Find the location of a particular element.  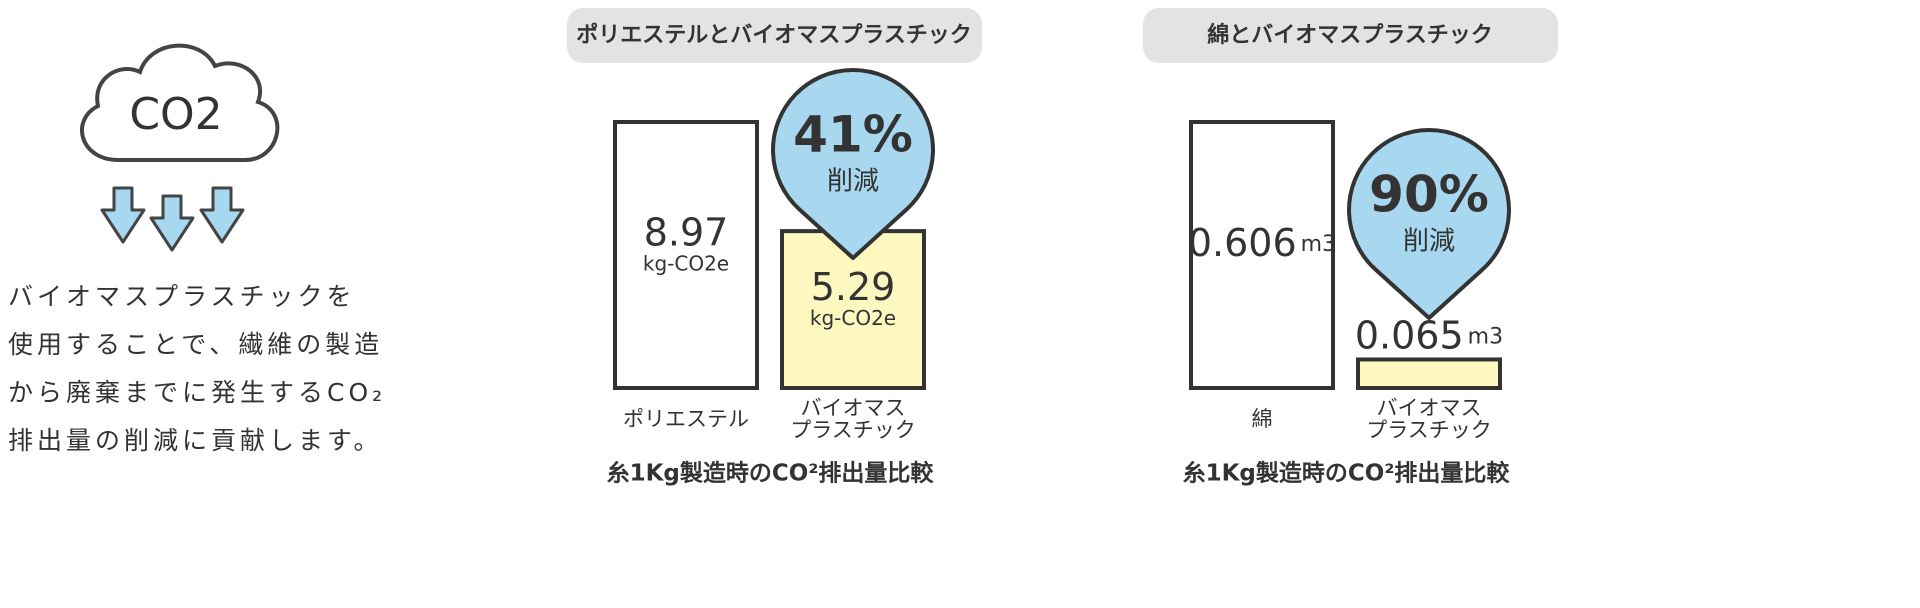

intro-line: バイオマスプラスチックを is located at coordinates (182, 296).